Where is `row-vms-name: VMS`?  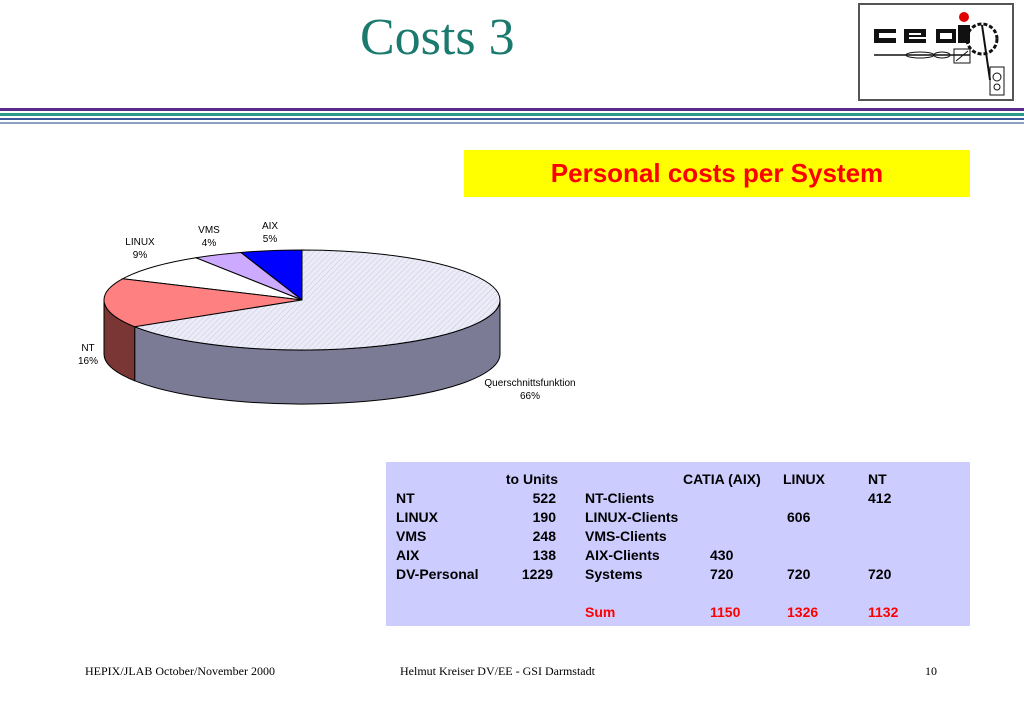
row-vms-name: VMS is located at coordinates (411, 536).